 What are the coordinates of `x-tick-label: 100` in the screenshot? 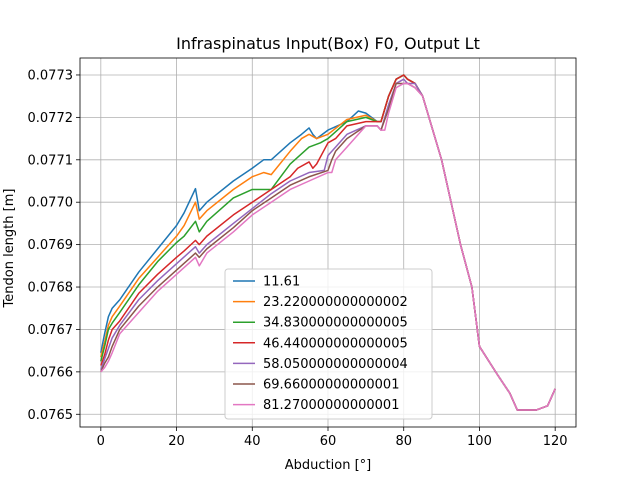 It's located at (479, 441).